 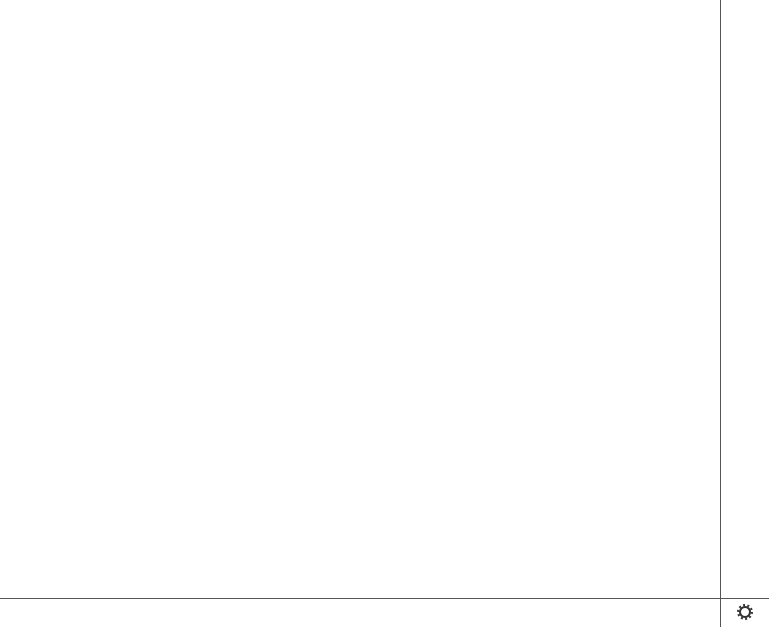 I want to click on gear-teeth, so click(x=745, y=612).